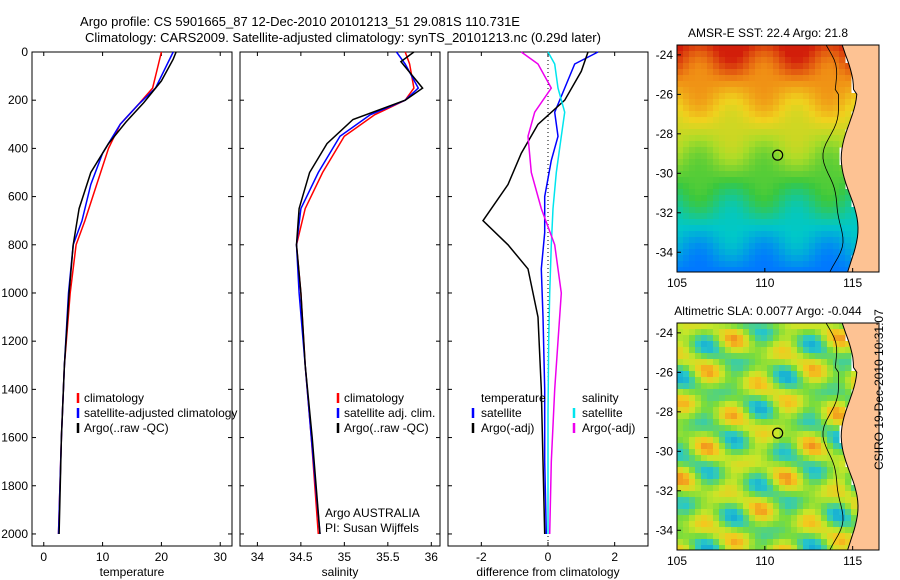 This screenshot has width=900, height=580. Describe the element at coordinates (665, 412) in the screenshot. I see `panel-sla-ytick-label: -28` at that location.